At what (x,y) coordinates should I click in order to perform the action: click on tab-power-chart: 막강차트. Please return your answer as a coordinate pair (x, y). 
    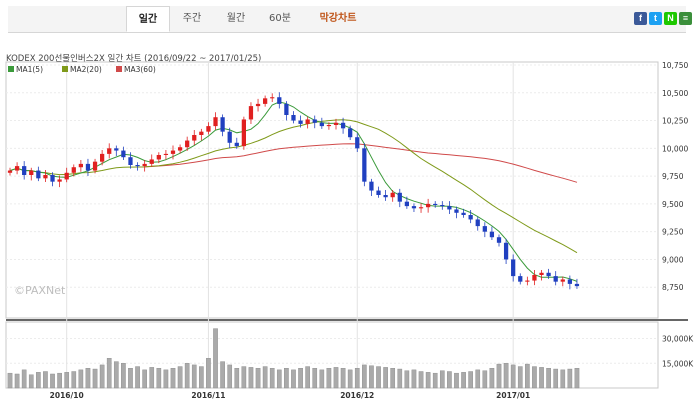
    Looking at the image, I should click on (338, 18).